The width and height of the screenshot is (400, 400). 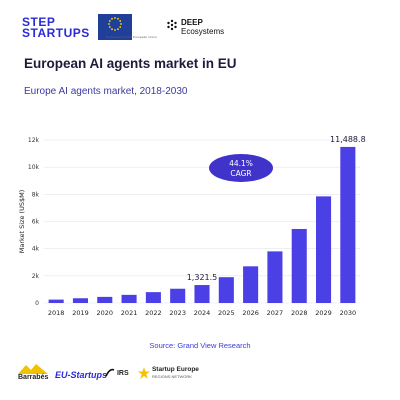 I want to click on source-note: Source: Grand View Research, so click(x=200, y=345).